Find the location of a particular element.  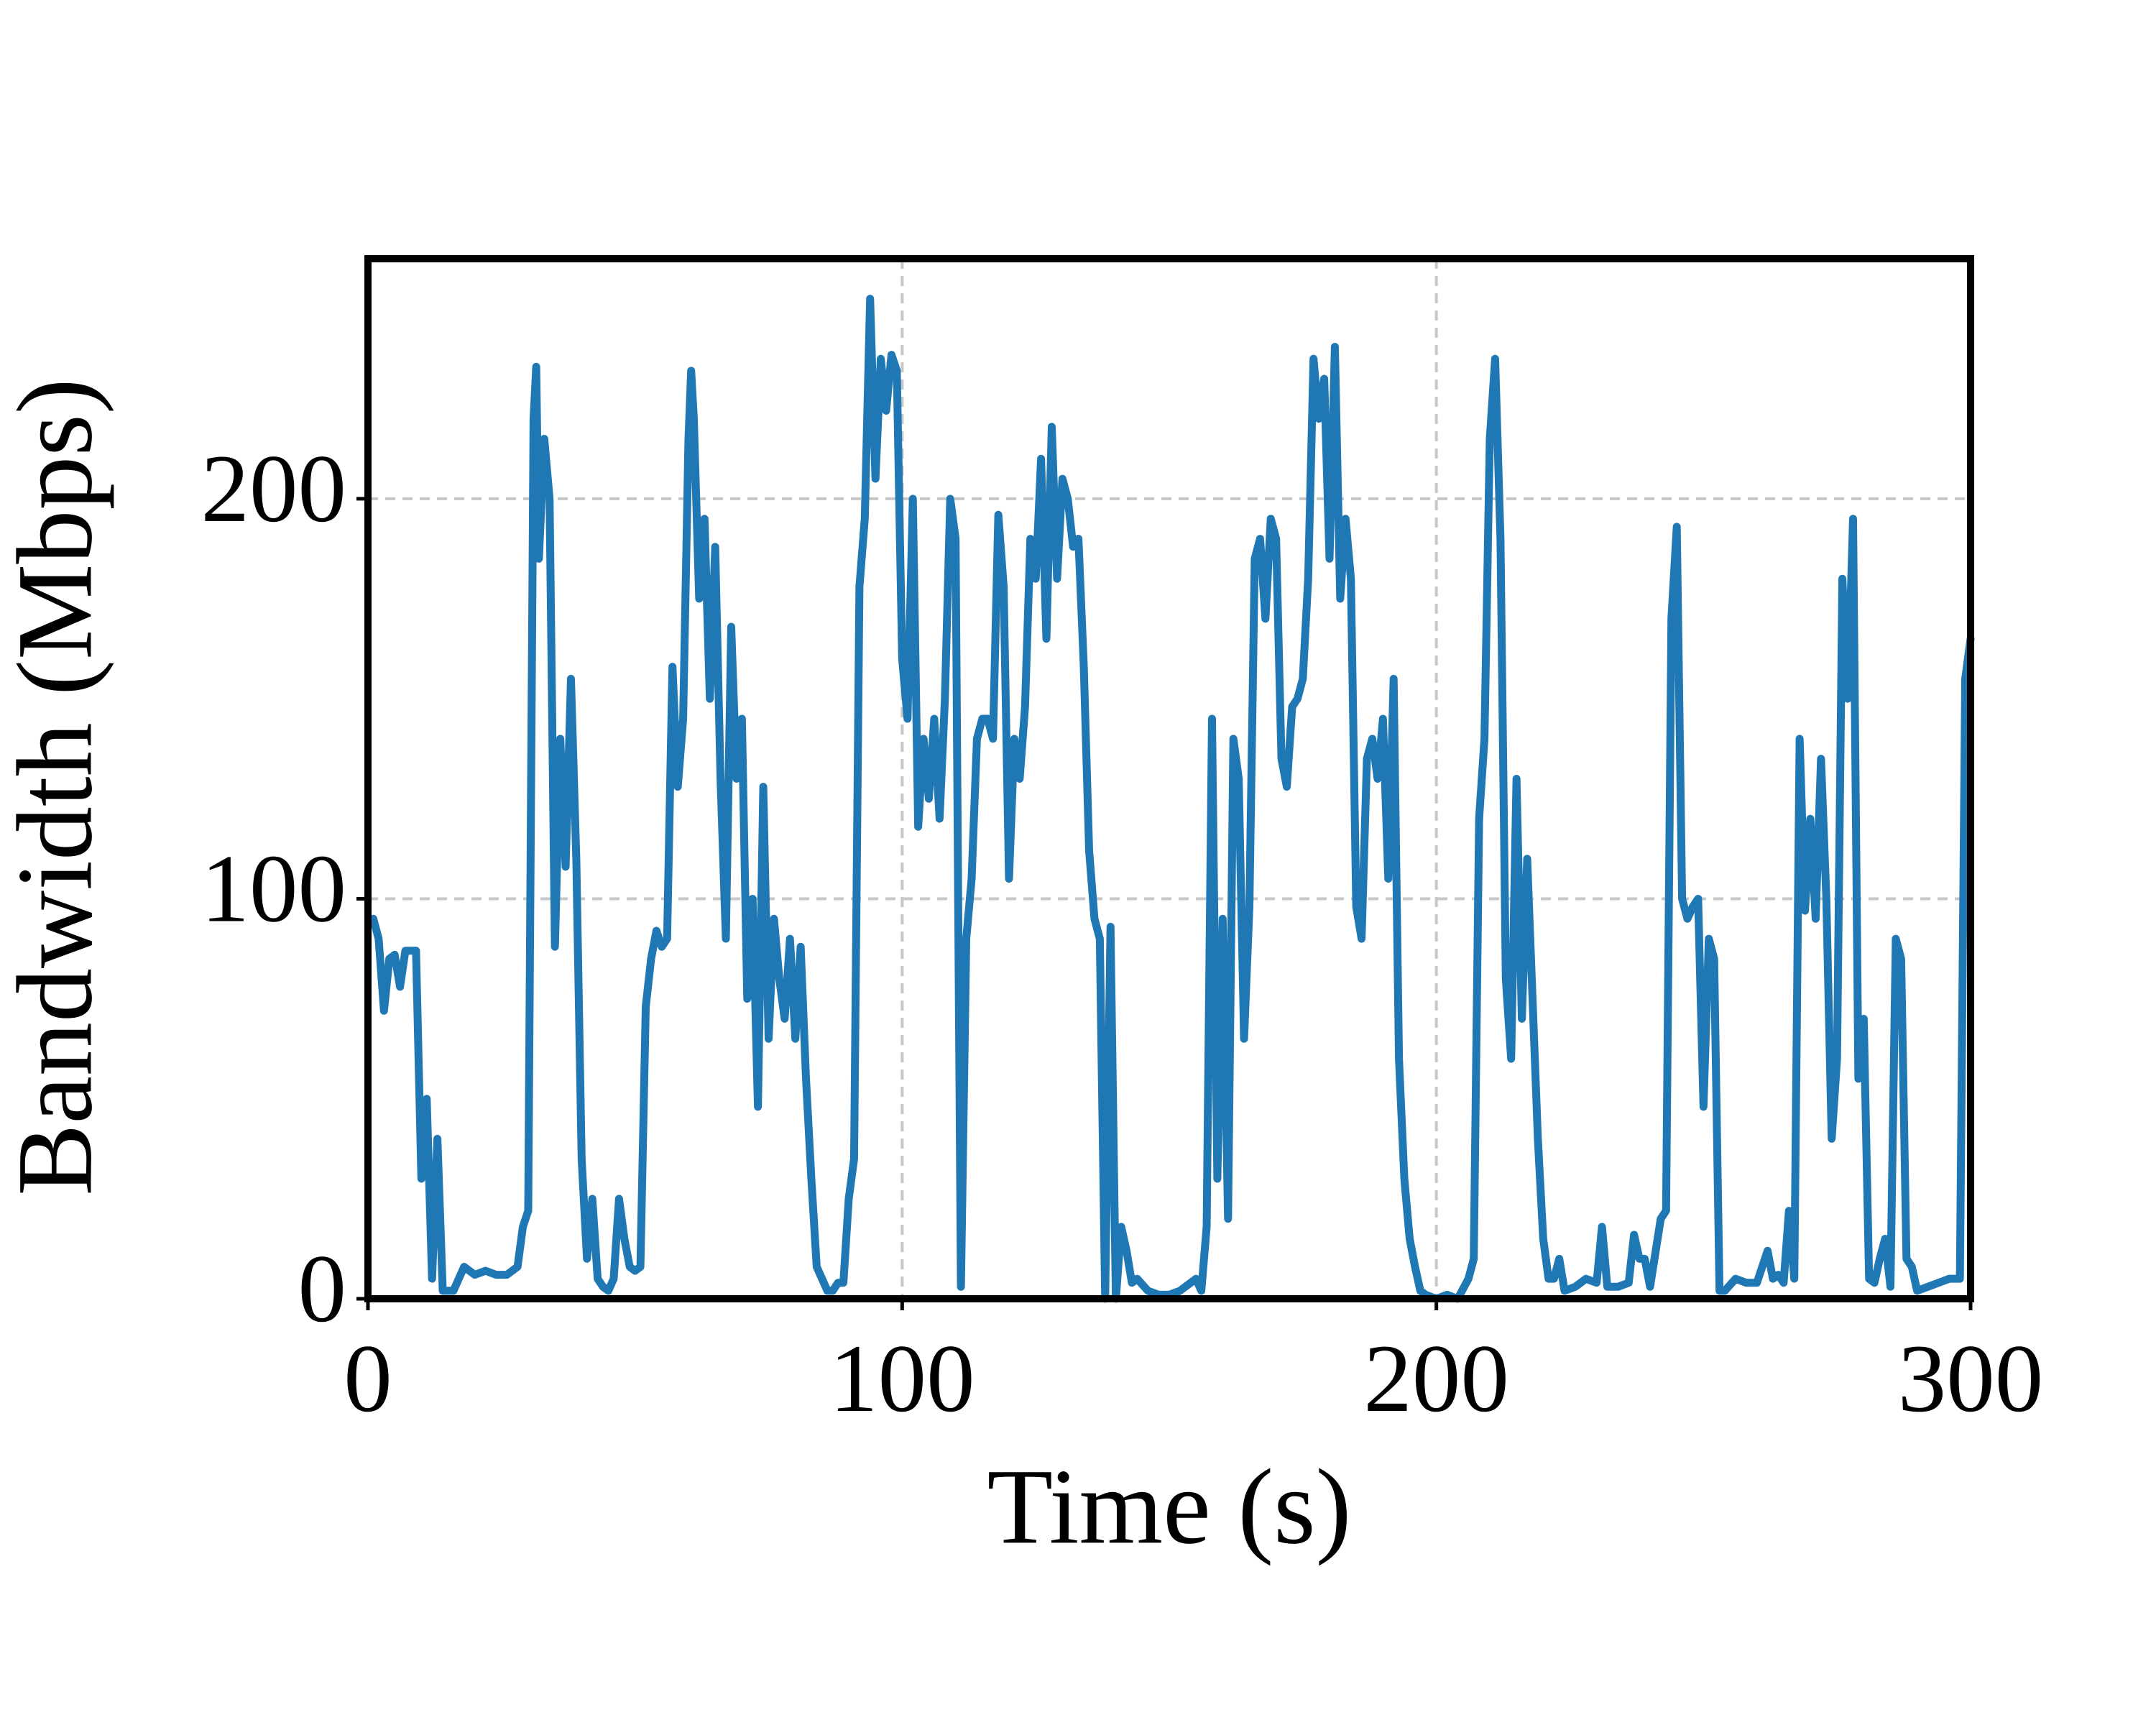

y-tick-label: 0 is located at coordinates (322, 1289).